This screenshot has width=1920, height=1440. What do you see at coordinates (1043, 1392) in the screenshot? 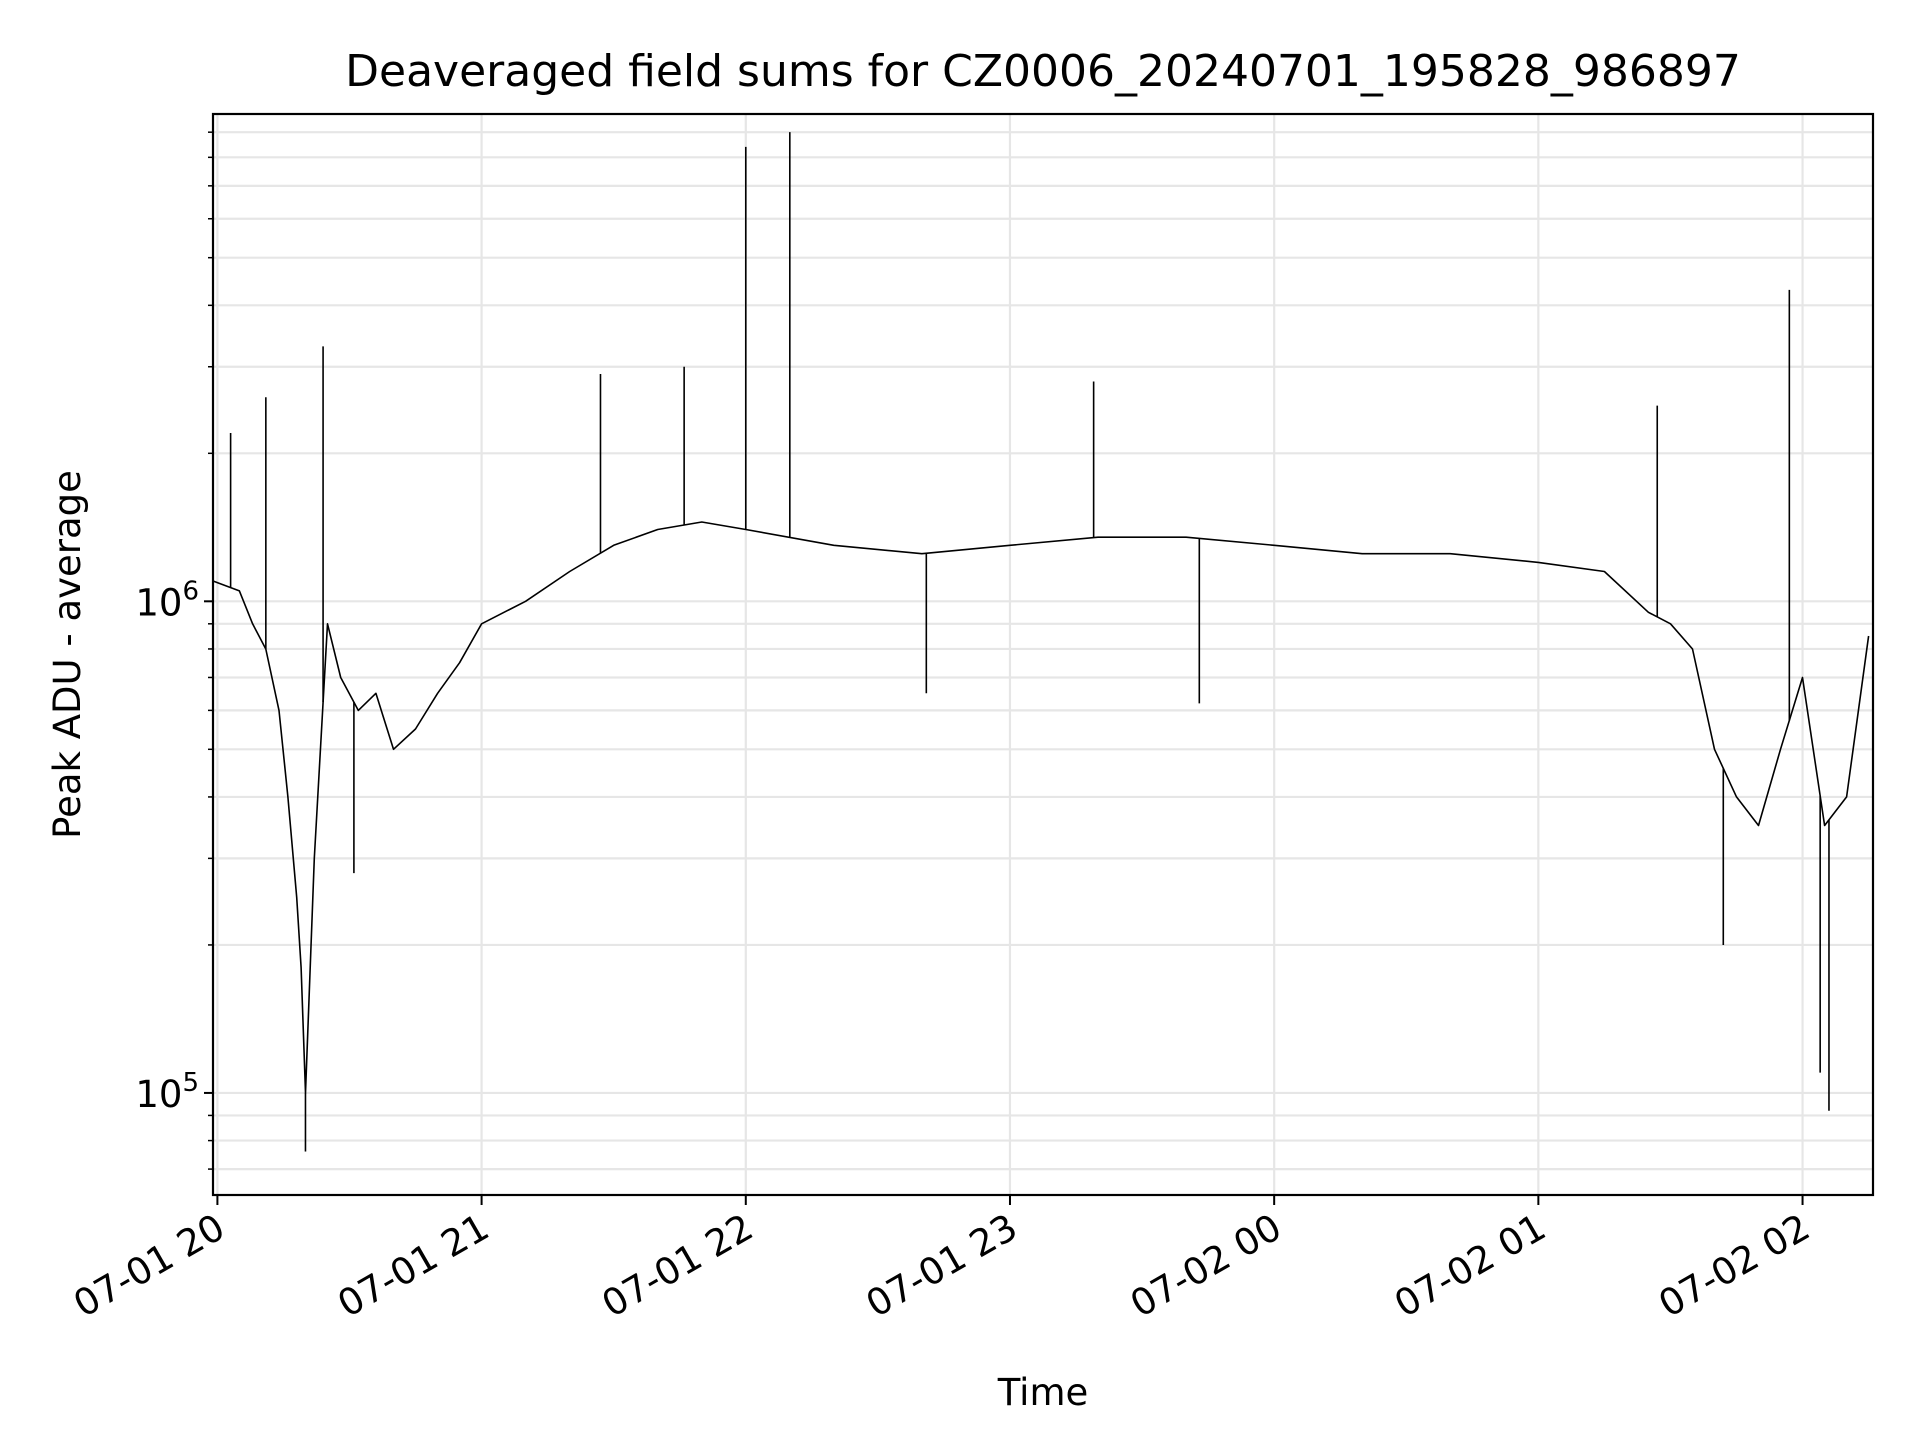
I see `x-axis-label: Time` at bounding box center [1043, 1392].